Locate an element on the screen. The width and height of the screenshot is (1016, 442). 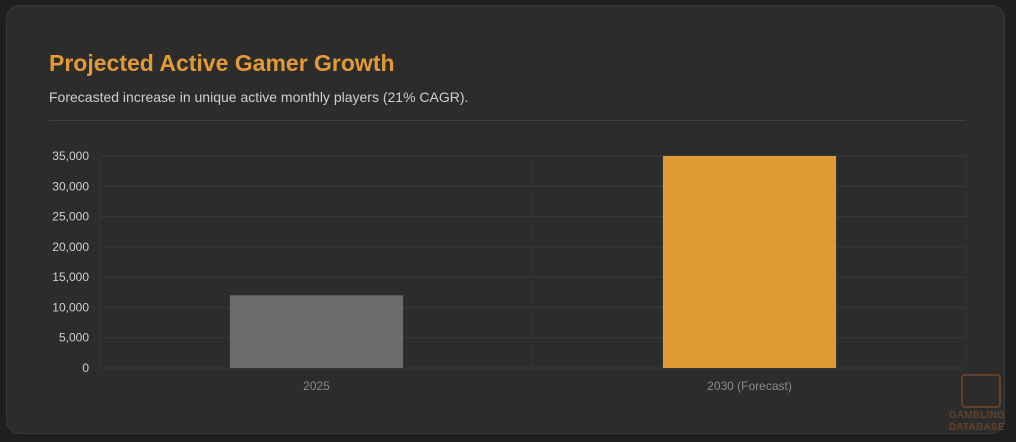
y-tick-label: 0 is located at coordinates (85, 368).